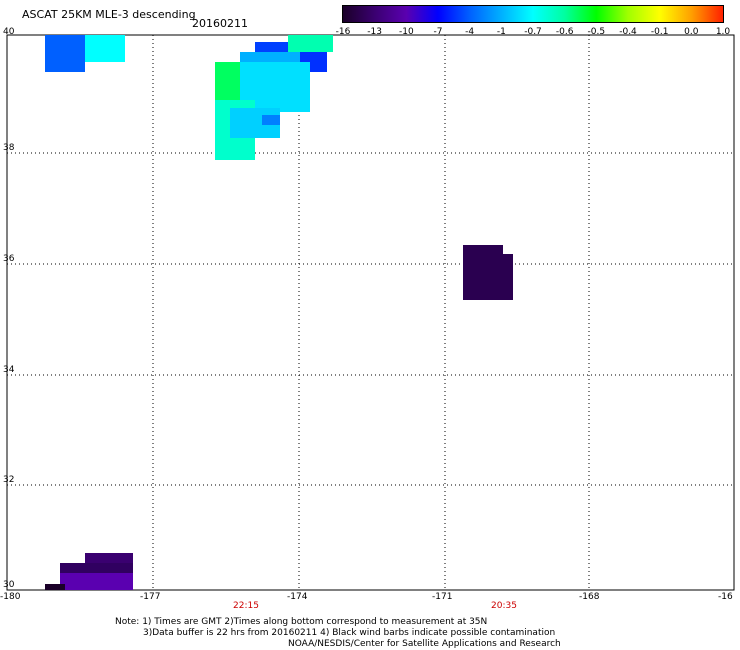 This screenshot has width=740, height=650. Describe the element at coordinates (725, 597) in the screenshot. I see `lon-tick-label: -16` at that location.